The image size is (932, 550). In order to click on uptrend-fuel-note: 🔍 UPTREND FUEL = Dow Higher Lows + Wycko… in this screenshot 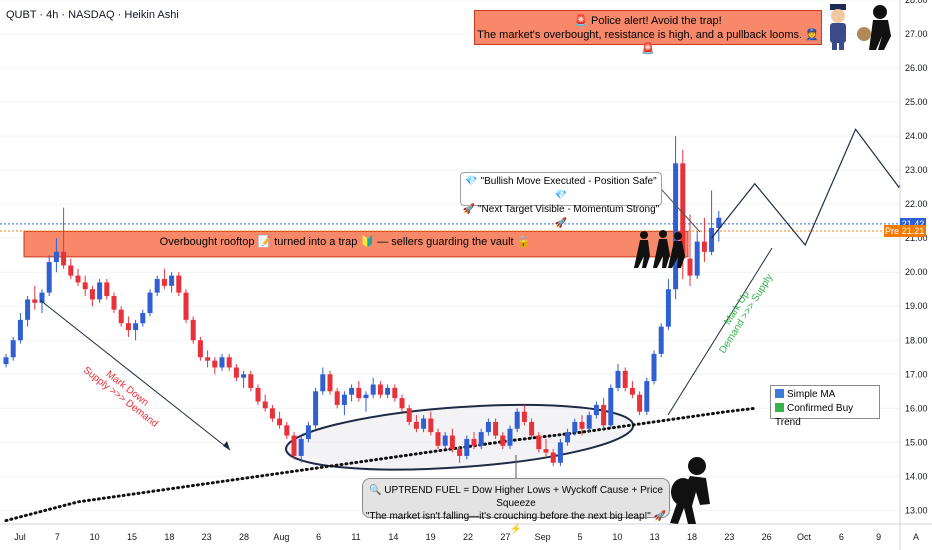, I will do `click(516, 506)`.